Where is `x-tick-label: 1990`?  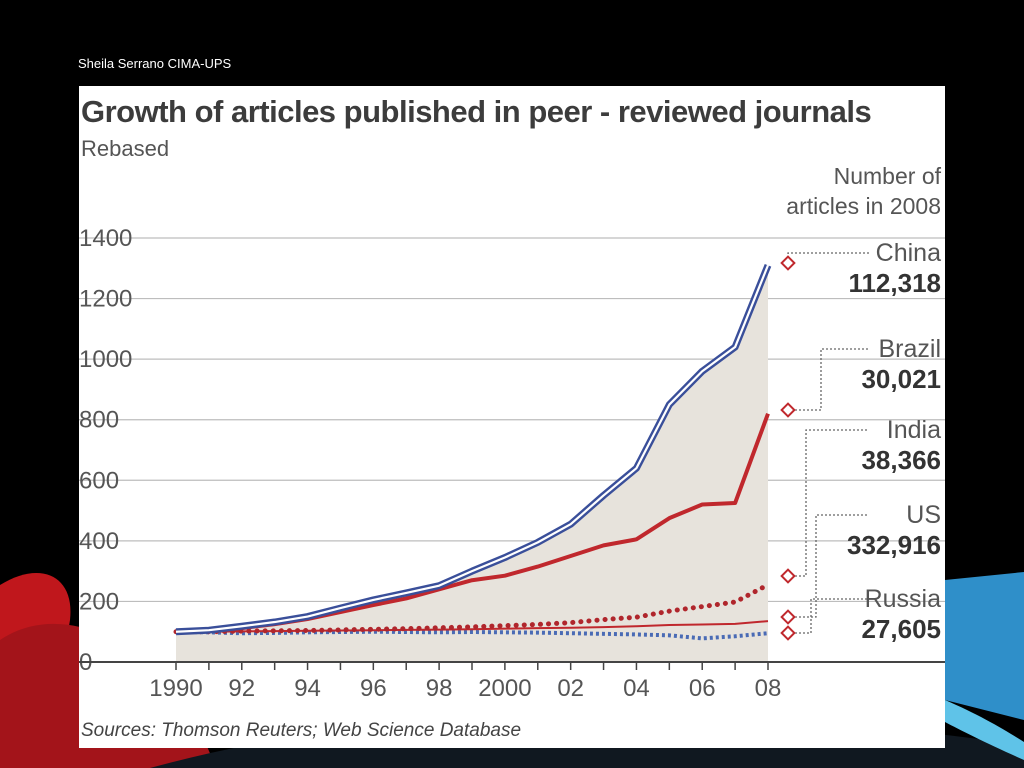 x-tick-label: 1990 is located at coordinates (175, 688).